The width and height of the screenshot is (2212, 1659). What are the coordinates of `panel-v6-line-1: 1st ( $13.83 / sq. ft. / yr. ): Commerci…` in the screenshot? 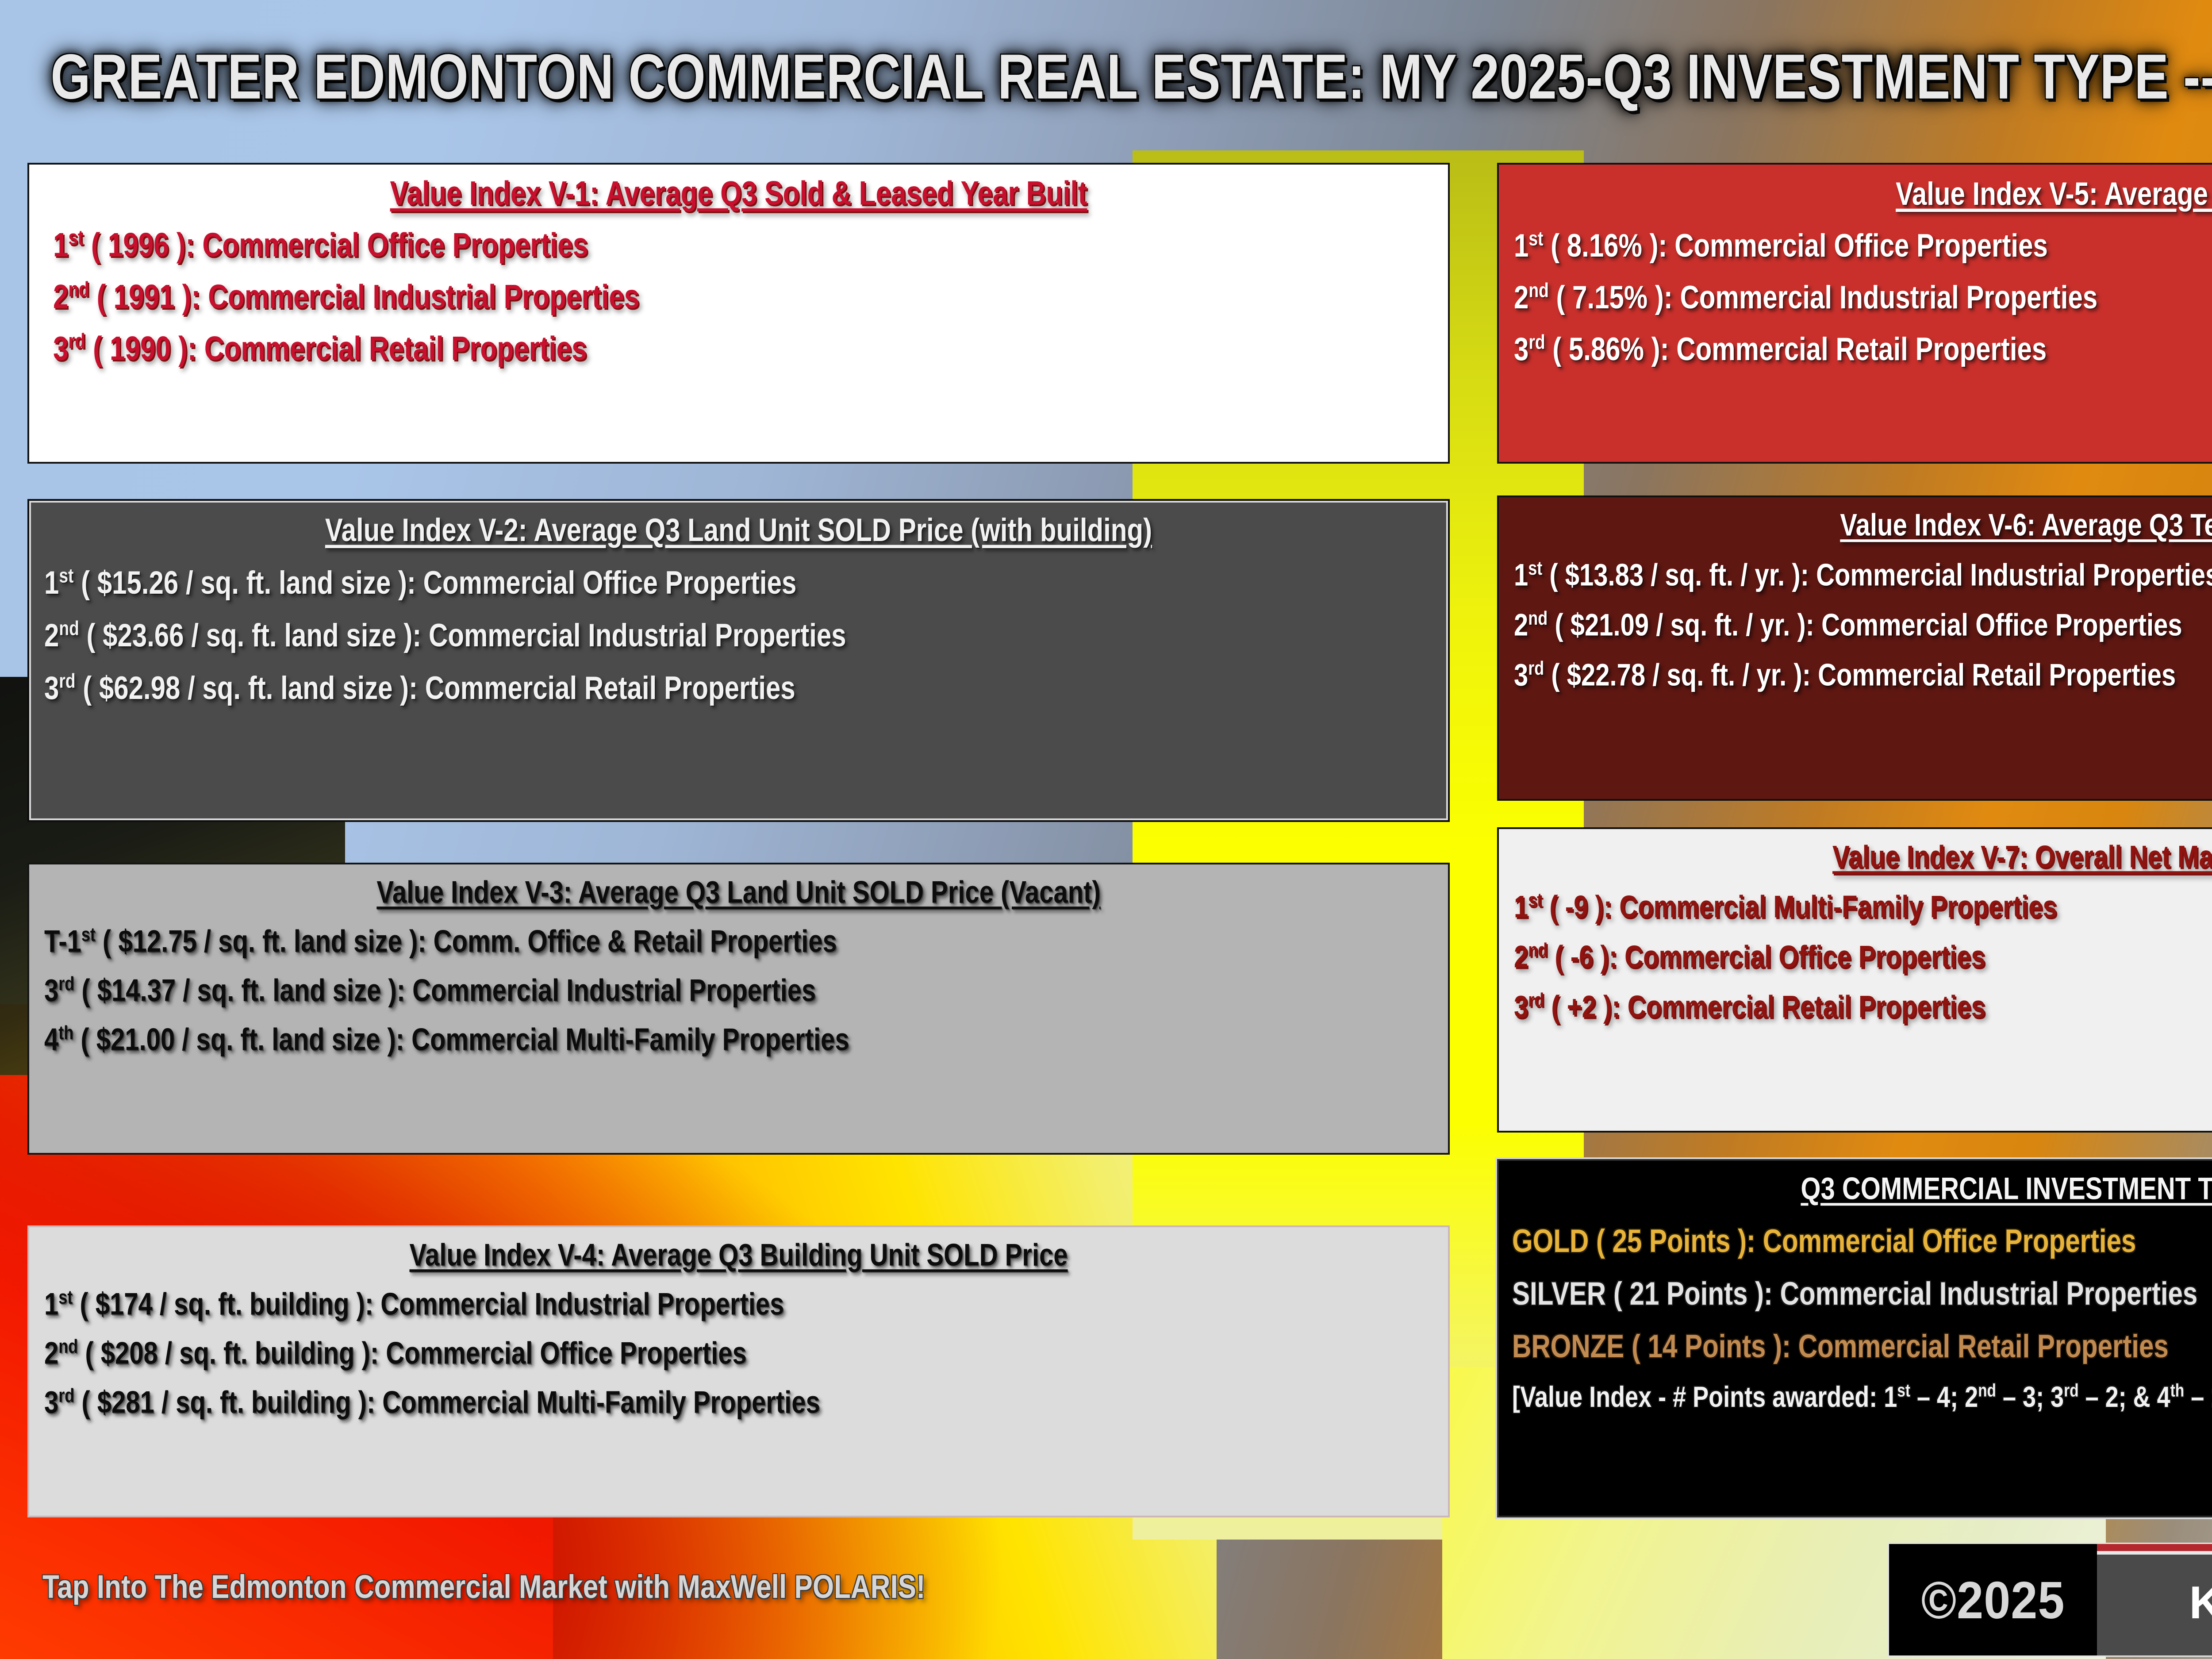 It's located at (1863, 575).